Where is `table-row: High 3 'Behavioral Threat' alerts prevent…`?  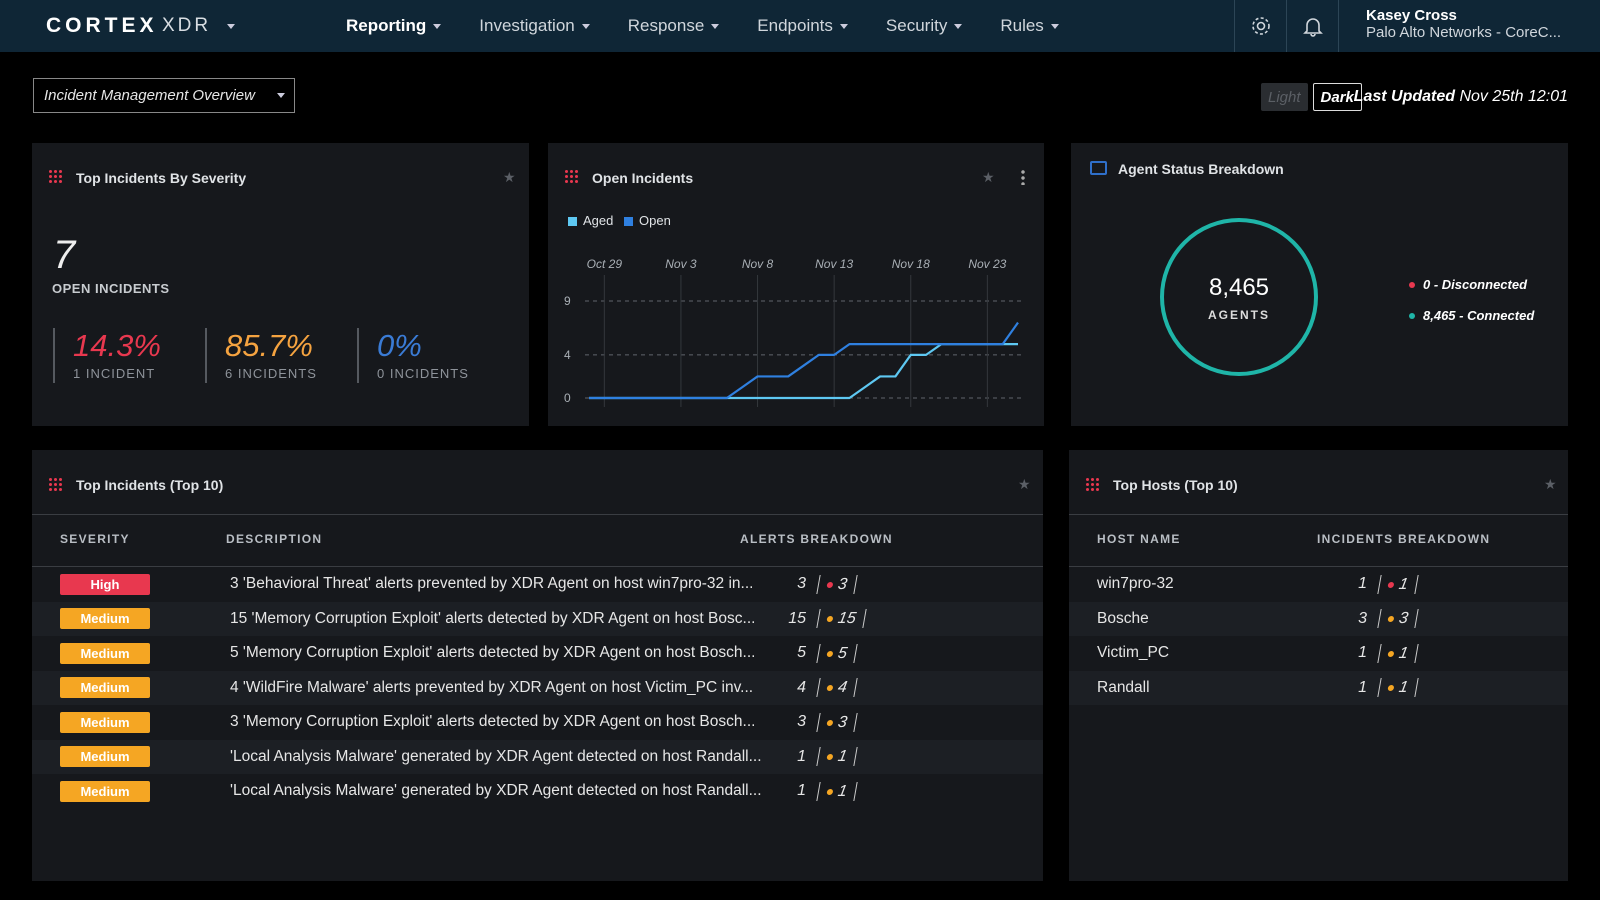
table-row: High 3 'Behavioral Threat' alerts prevent… is located at coordinates (537, 584).